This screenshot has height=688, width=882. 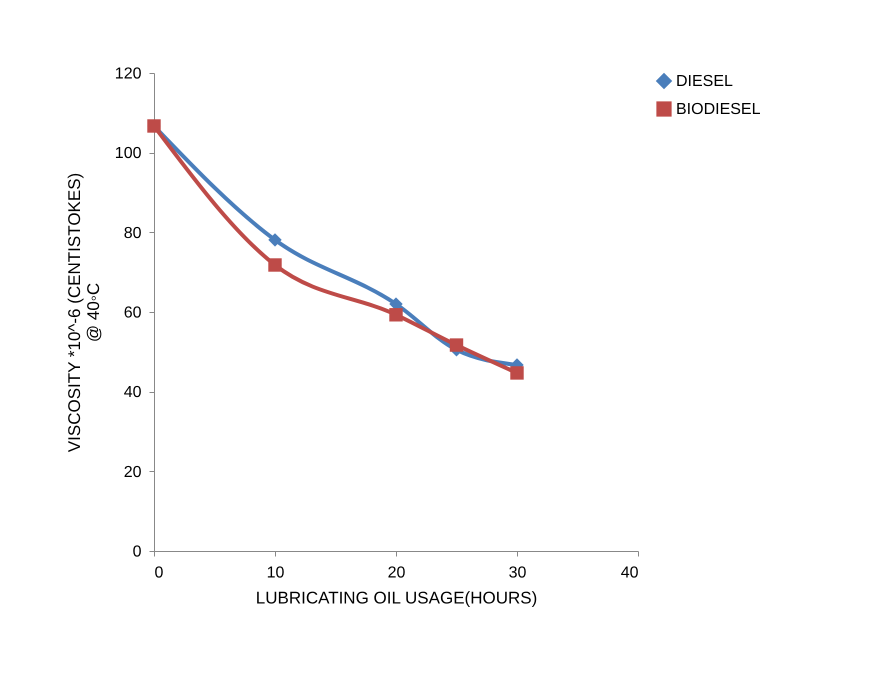 I want to click on x-tick-label: 20, so click(x=397, y=573).